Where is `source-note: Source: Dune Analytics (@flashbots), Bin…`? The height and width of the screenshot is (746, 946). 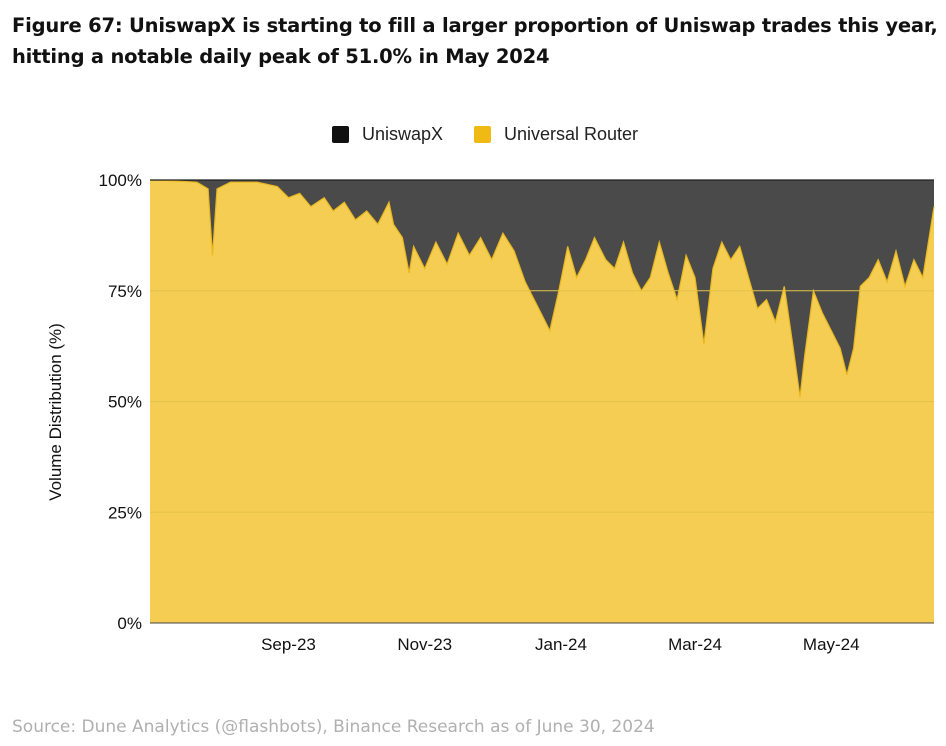 source-note: Source: Dune Analytics (@flashbots), Bin… is located at coordinates (333, 727).